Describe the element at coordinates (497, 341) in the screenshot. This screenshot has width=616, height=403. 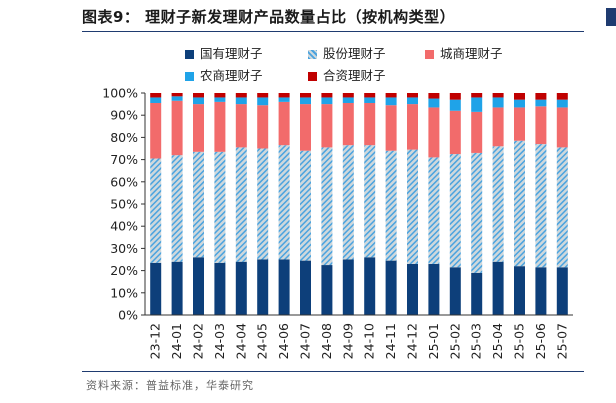
I see `x-tick-label: 25-04` at that location.